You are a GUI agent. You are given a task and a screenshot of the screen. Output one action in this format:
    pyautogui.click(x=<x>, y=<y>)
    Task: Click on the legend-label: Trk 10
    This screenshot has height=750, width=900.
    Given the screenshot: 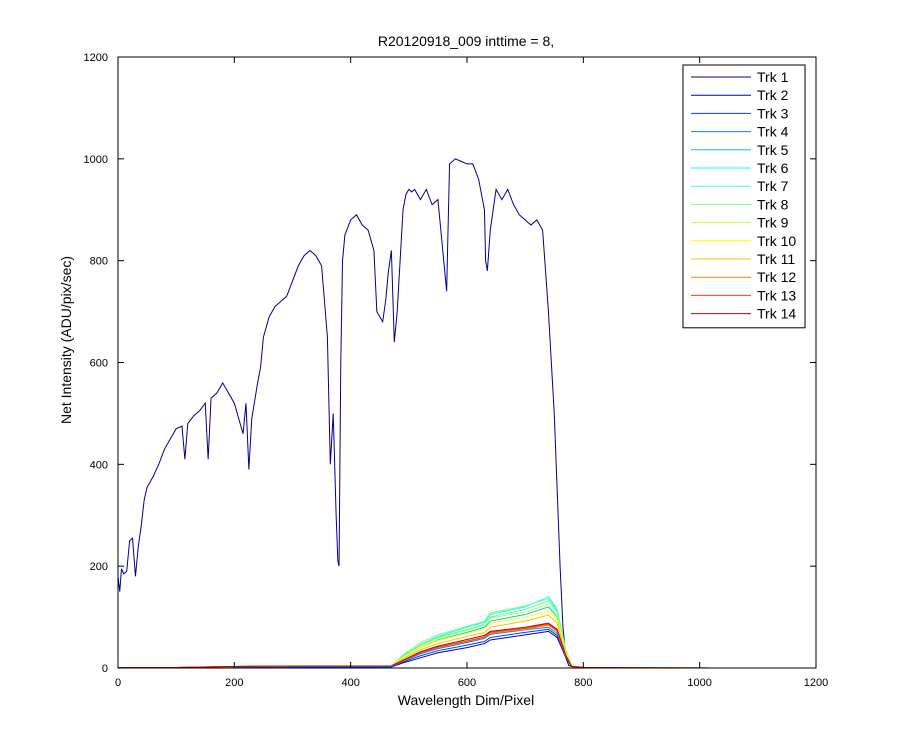 What is the action you would take?
    pyautogui.click(x=776, y=241)
    